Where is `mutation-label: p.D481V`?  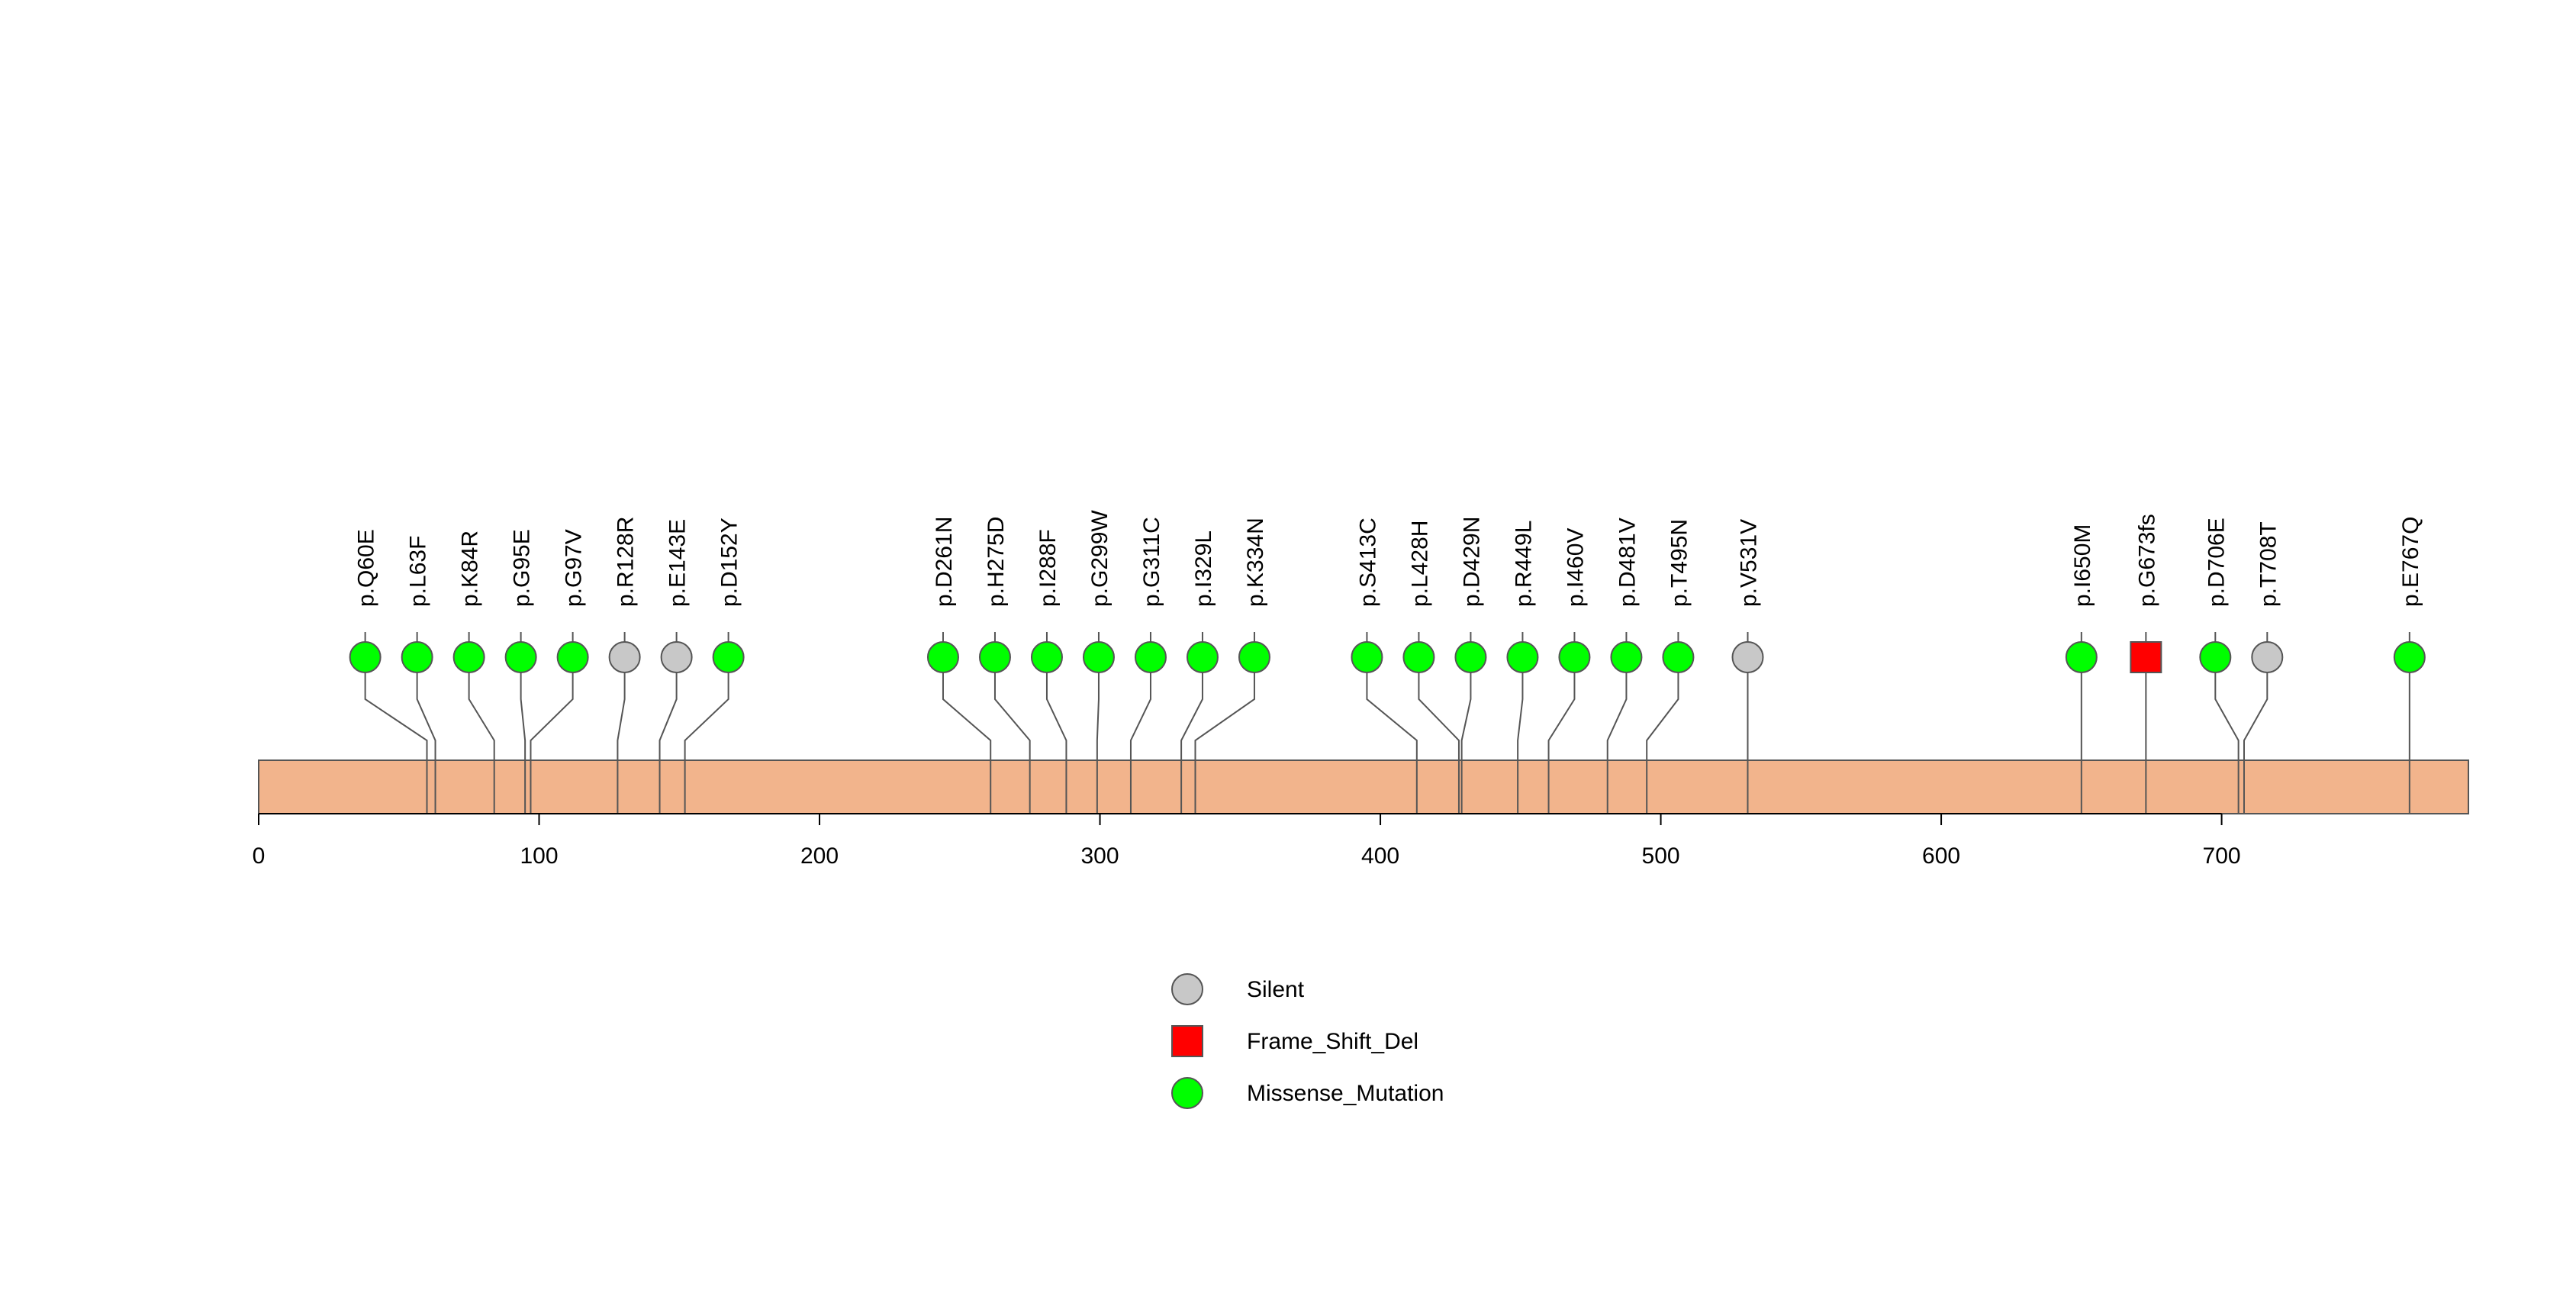 mutation-label: p.D481V is located at coordinates (1627, 562).